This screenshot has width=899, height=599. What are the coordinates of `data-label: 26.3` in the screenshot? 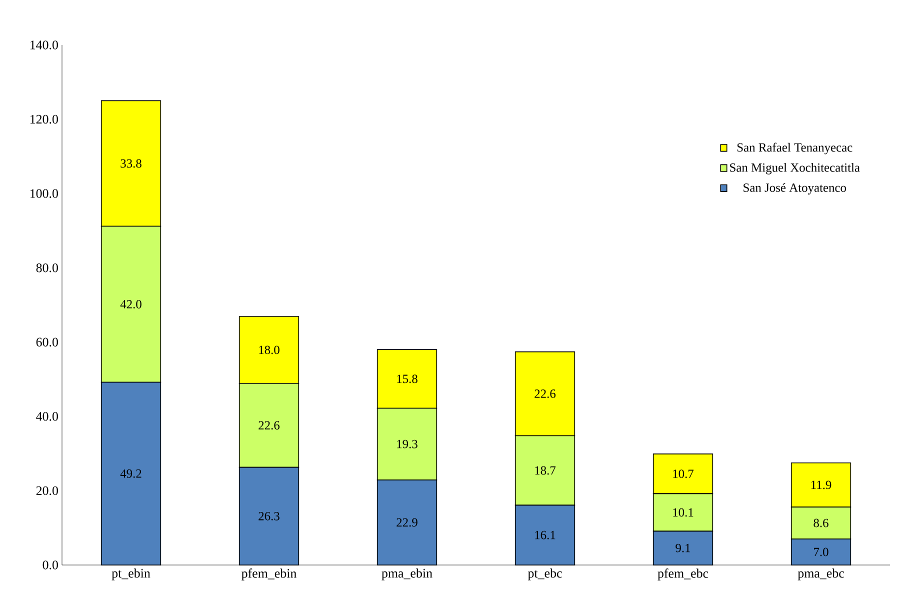 It's located at (269, 516).